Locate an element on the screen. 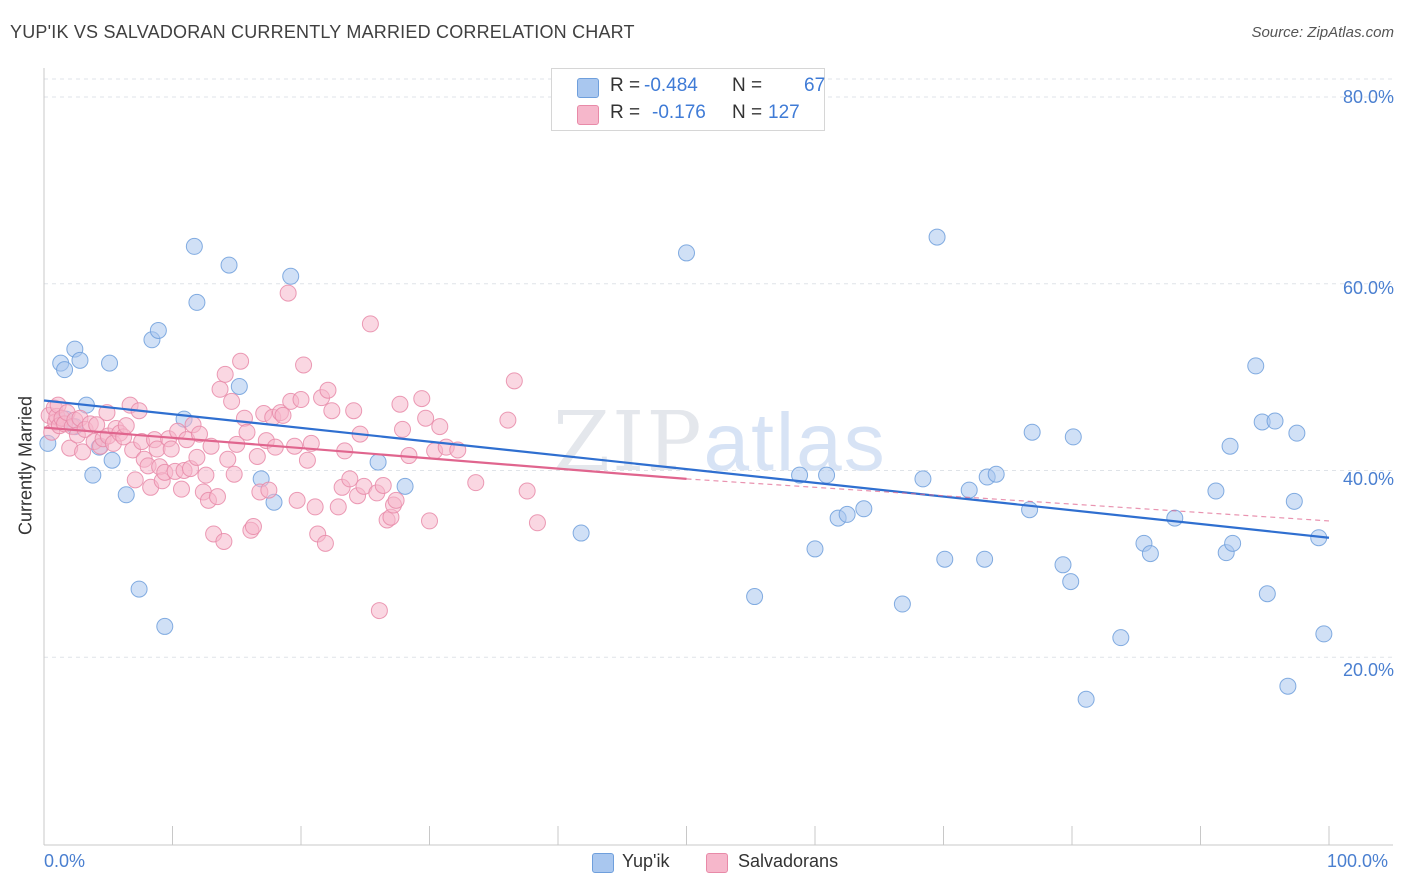 This screenshot has width=1406, height=892. x-tick-label-max: 100.0% is located at coordinates (1358, 861).